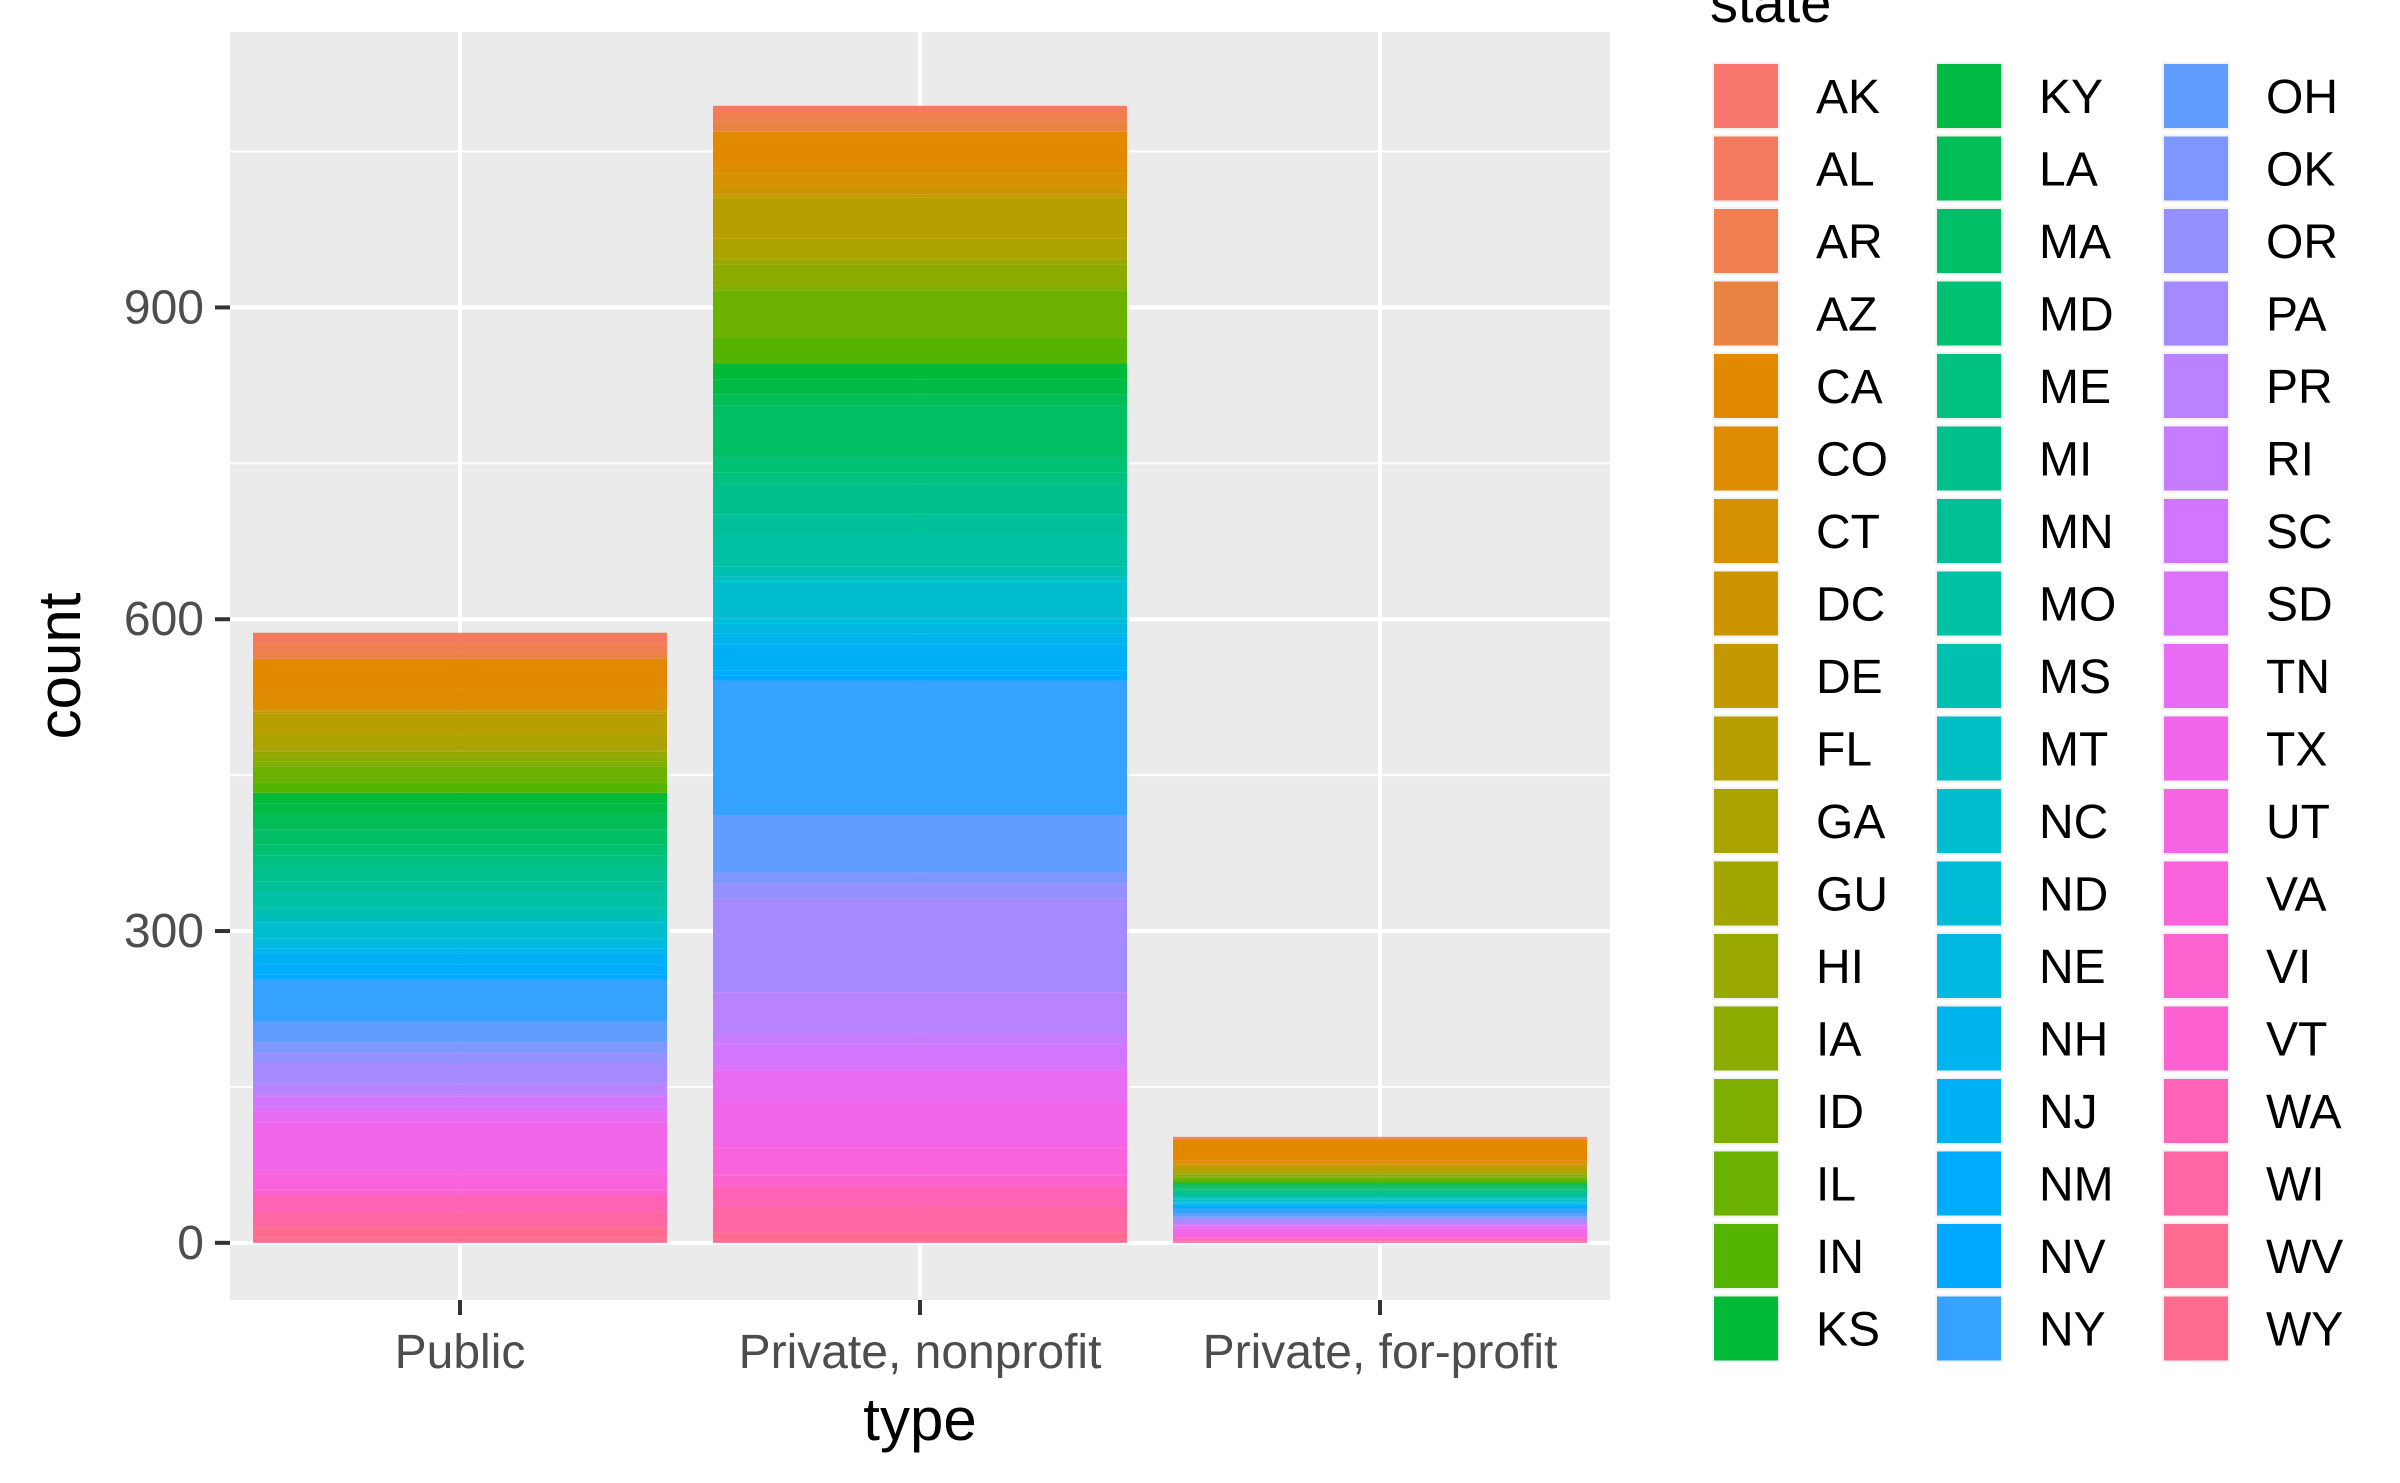 This screenshot has width=2400, height=1483. I want to click on bar-segment-ma, so click(1380, 1187).